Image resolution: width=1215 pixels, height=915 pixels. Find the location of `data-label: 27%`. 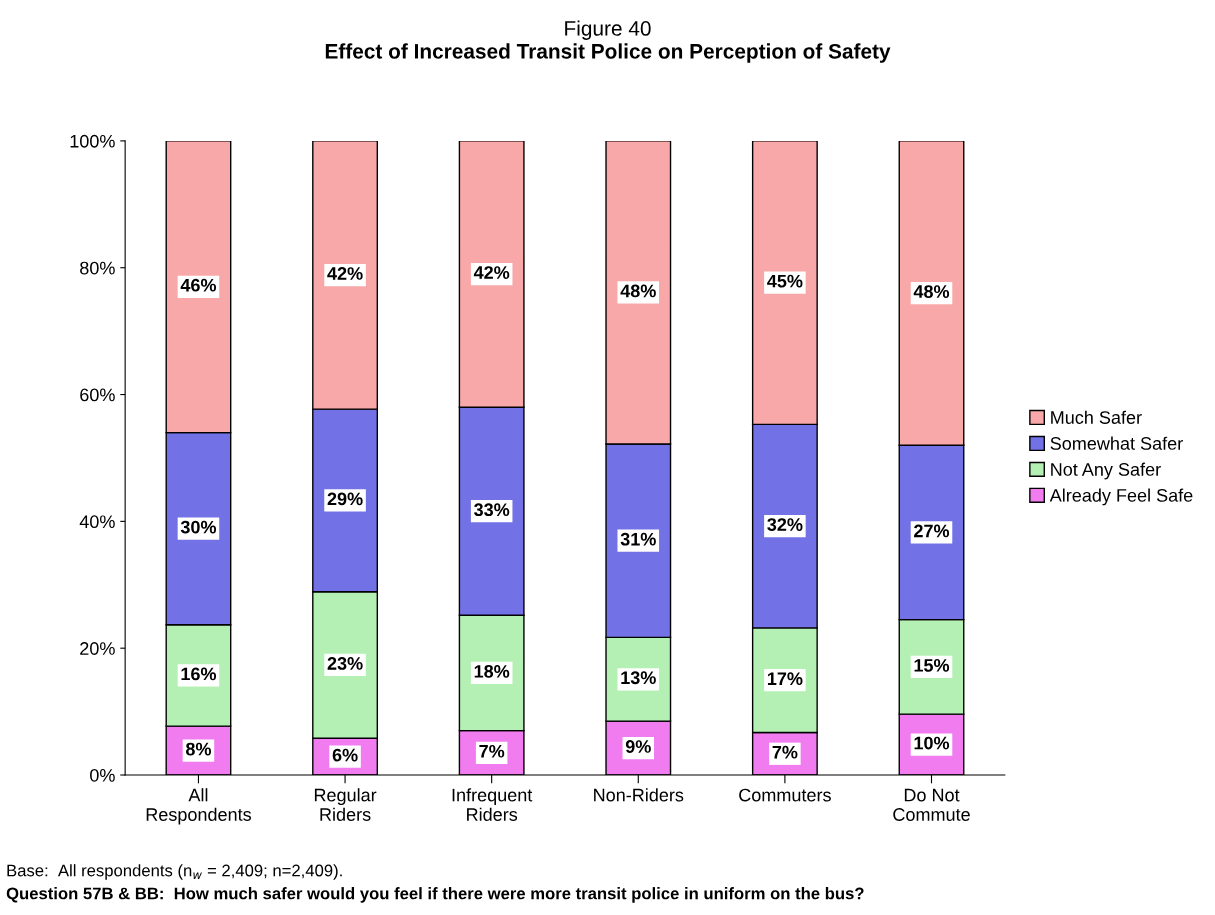

data-label: 27% is located at coordinates (932, 531).